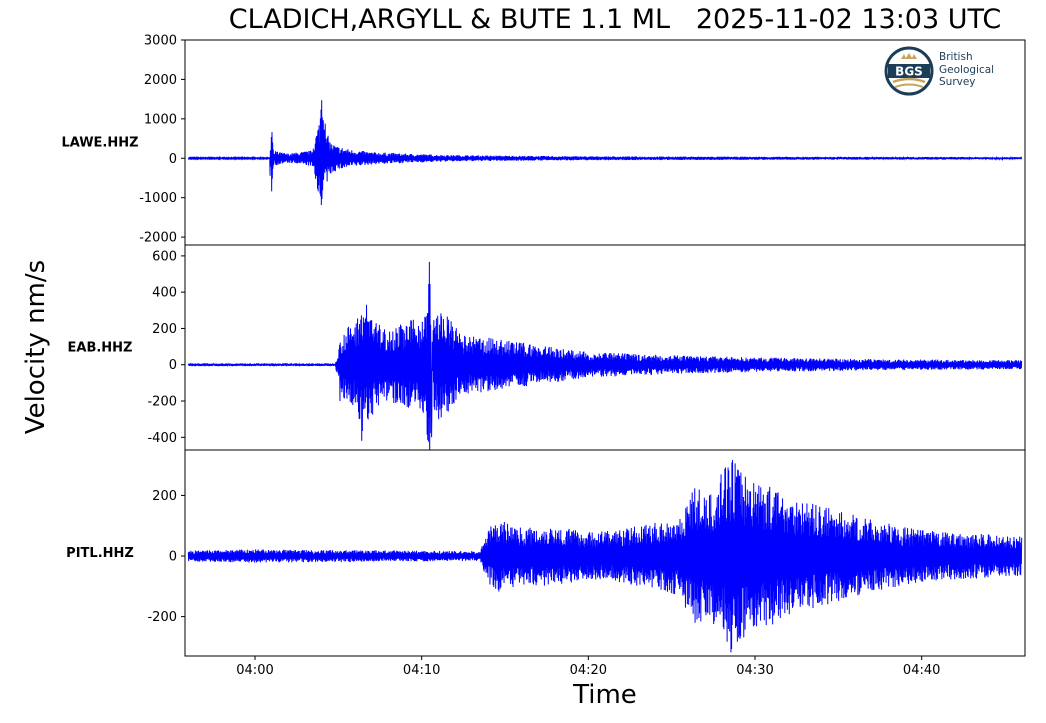 This screenshot has height=723, width=1046. What do you see at coordinates (158, 198) in the screenshot?
I see `y-tick-label-lawe-hhz-4: -1000` at bounding box center [158, 198].